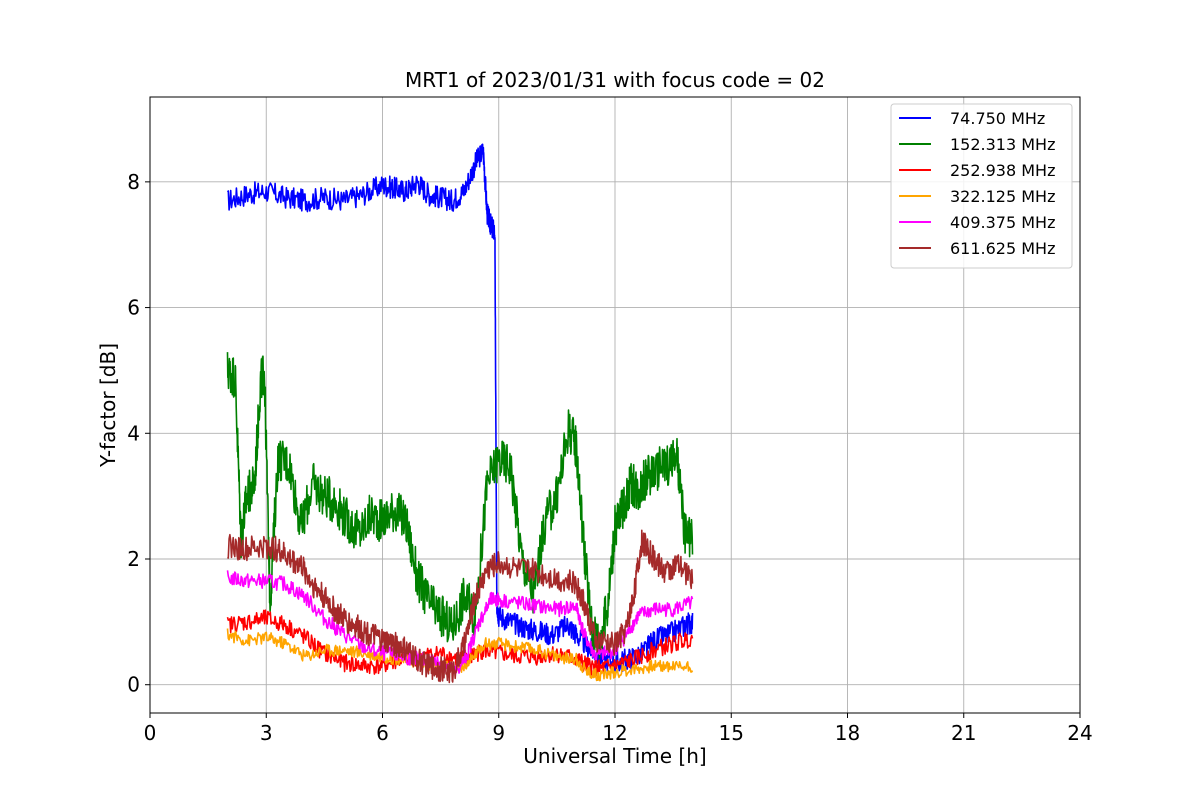 This screenshot has height=800, width=1200. I want to click on legend-label-74-750-mhz: 74.750 MHz, so click(997, 118).